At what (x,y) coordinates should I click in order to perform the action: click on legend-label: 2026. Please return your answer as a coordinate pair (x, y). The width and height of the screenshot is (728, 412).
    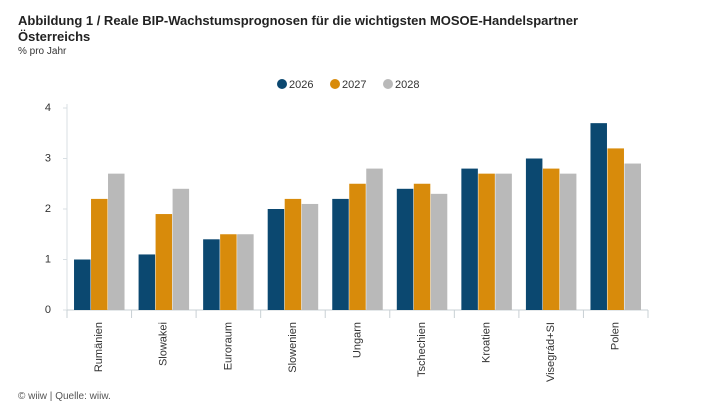
    Looking at the image, I should click on (301, 85).